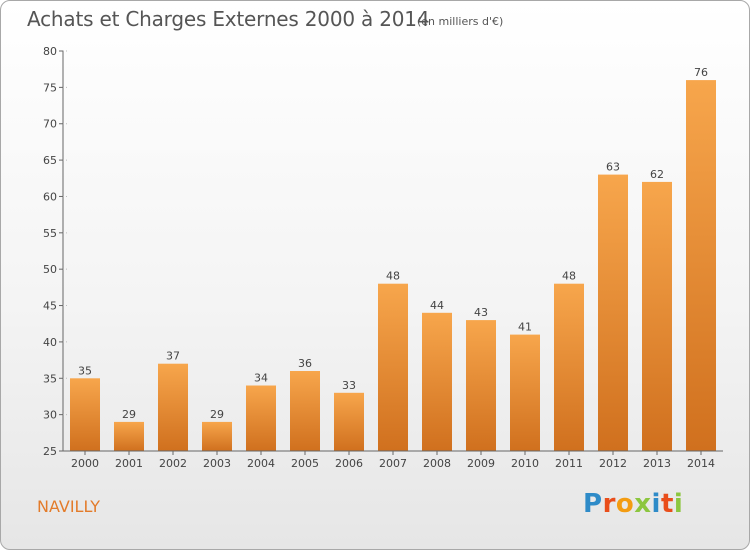 The width and height of the screenshot is (750, 550). Describe the element at coordinates (701, 265) in the screenshot. I see `bar-2014` at that location.